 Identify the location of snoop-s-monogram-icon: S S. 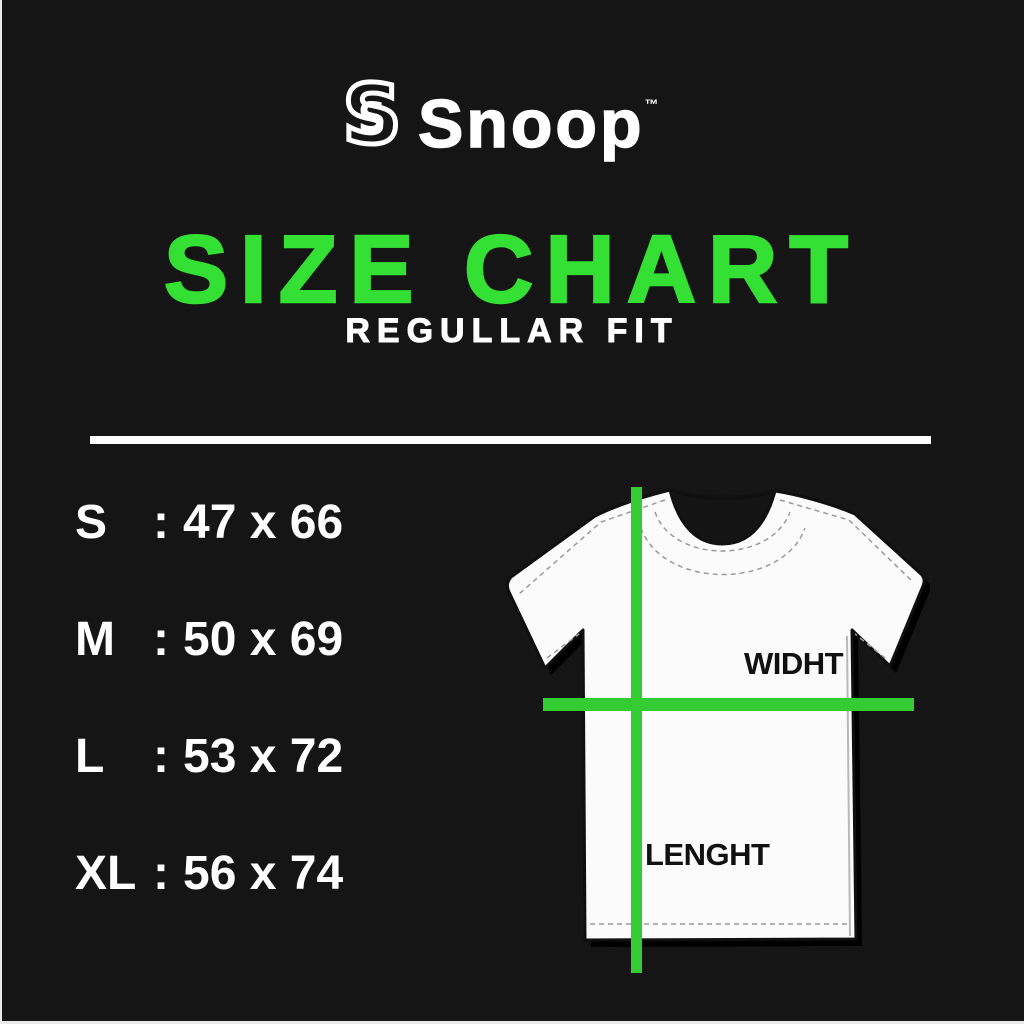
(372, 116).